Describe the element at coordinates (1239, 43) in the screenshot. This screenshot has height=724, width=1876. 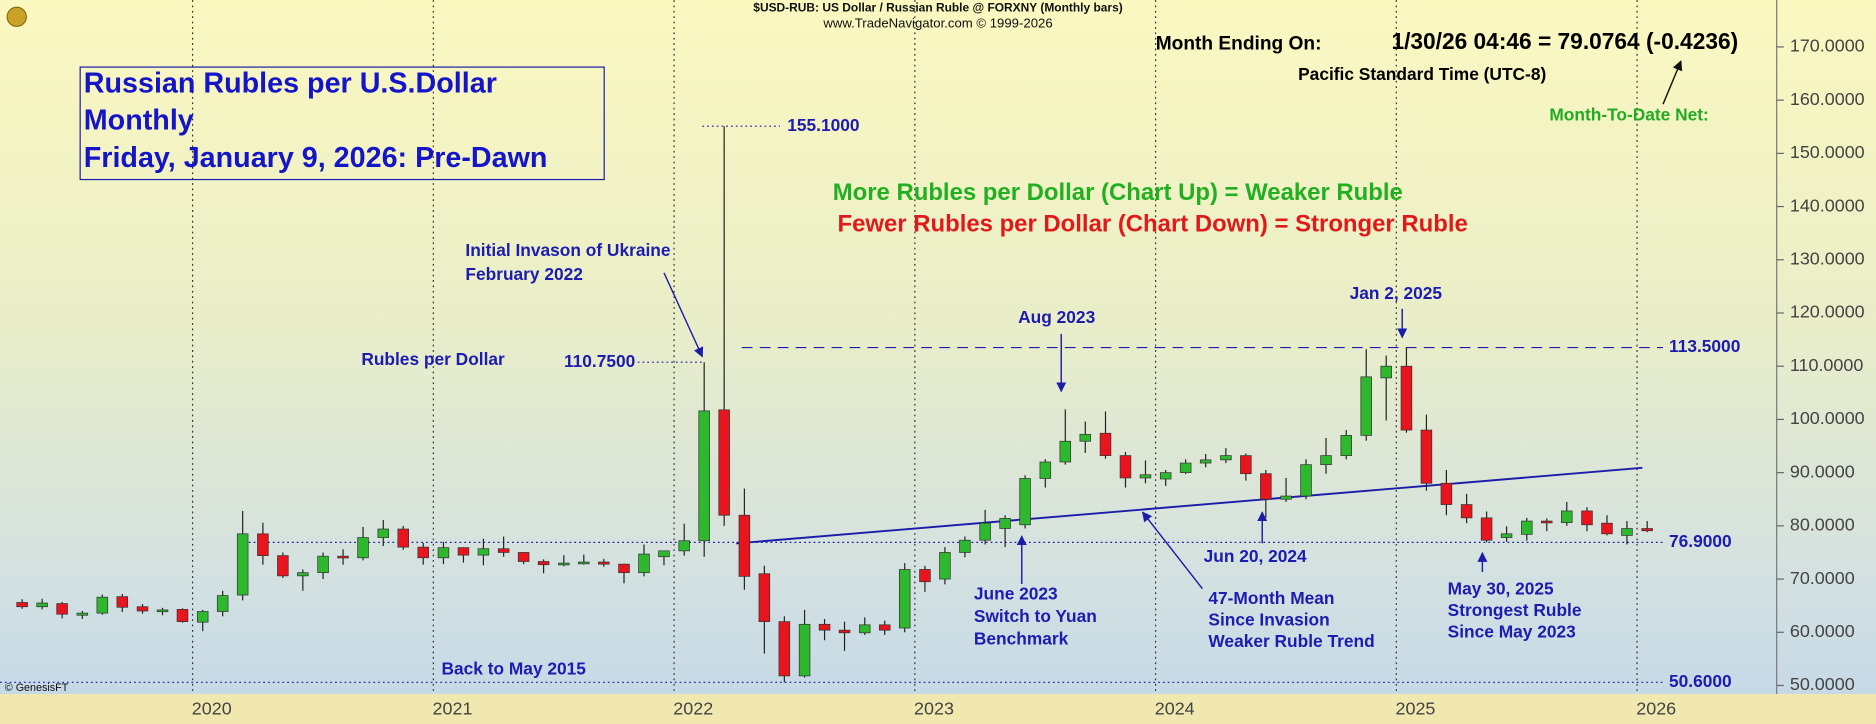
I see `quote-label: Month Ending On:` at that location.